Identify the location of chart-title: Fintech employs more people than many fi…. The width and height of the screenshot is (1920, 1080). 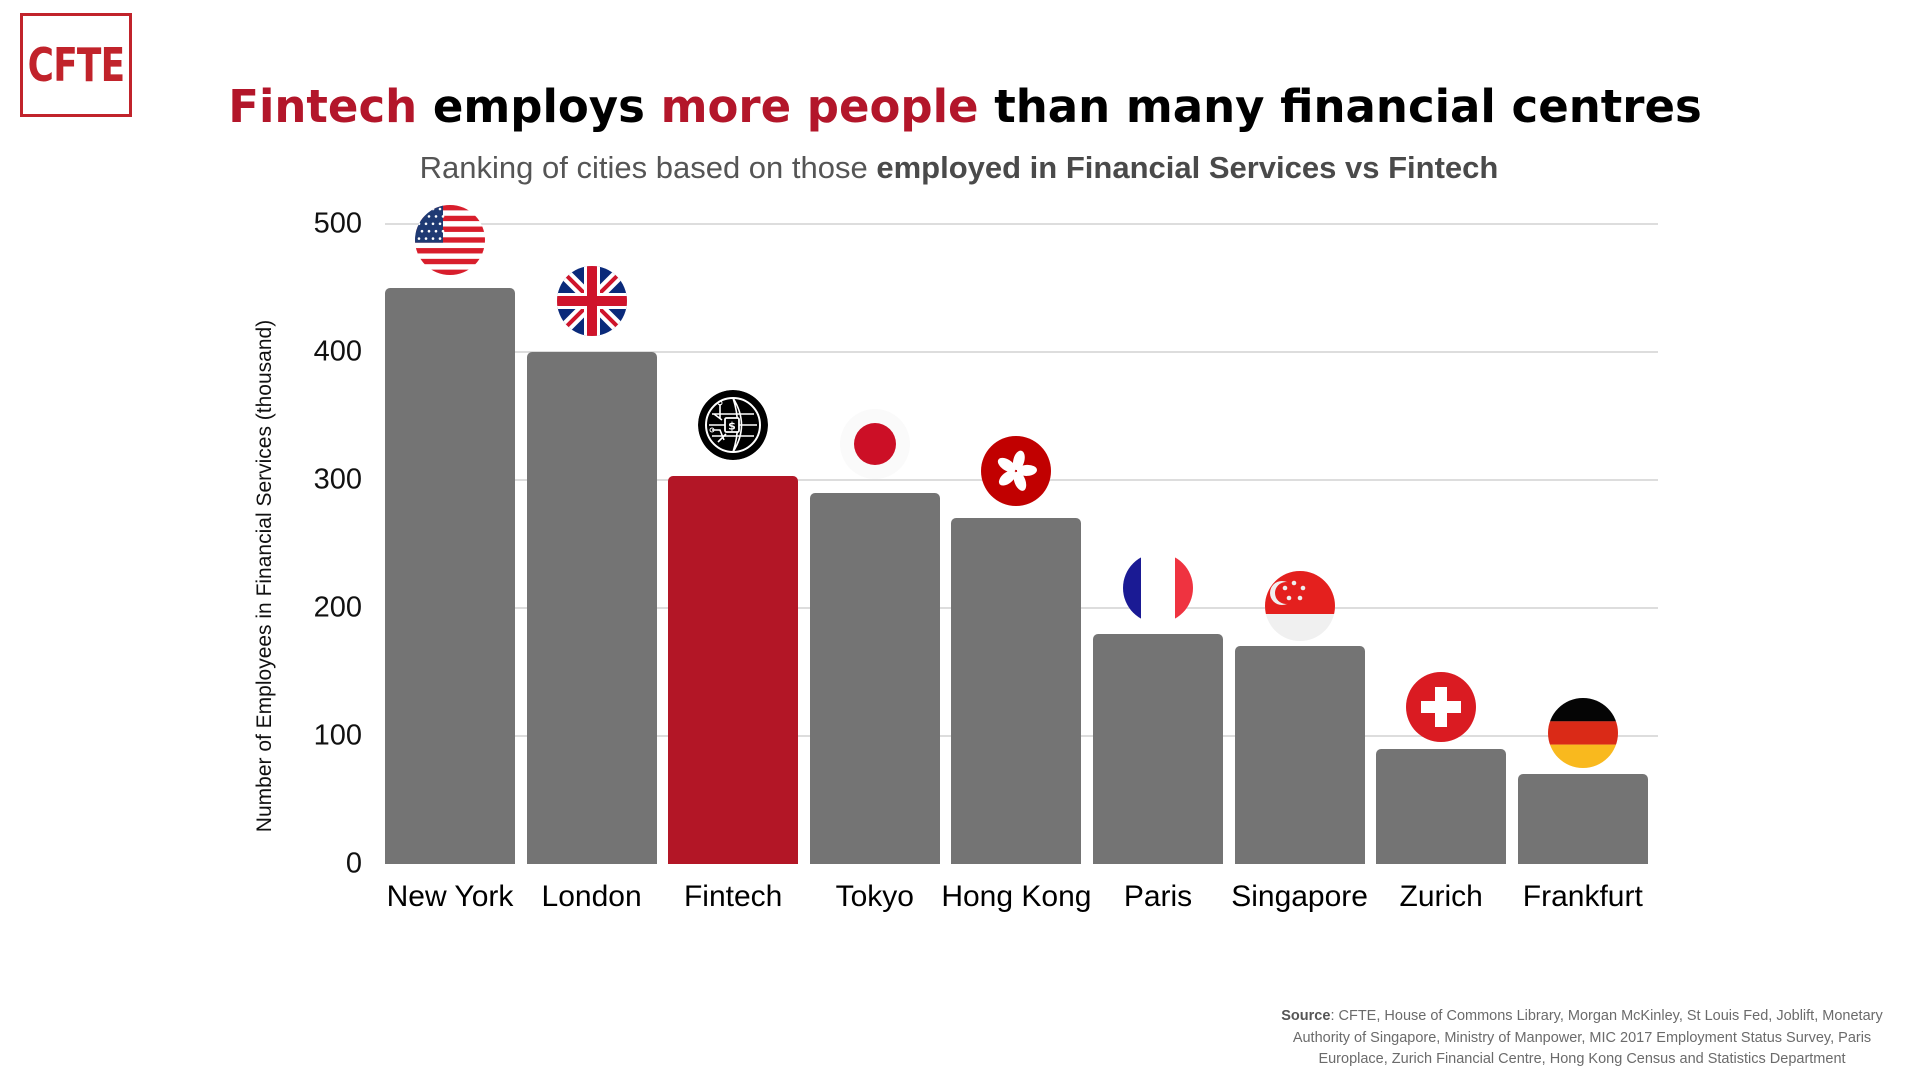
(960, 106).